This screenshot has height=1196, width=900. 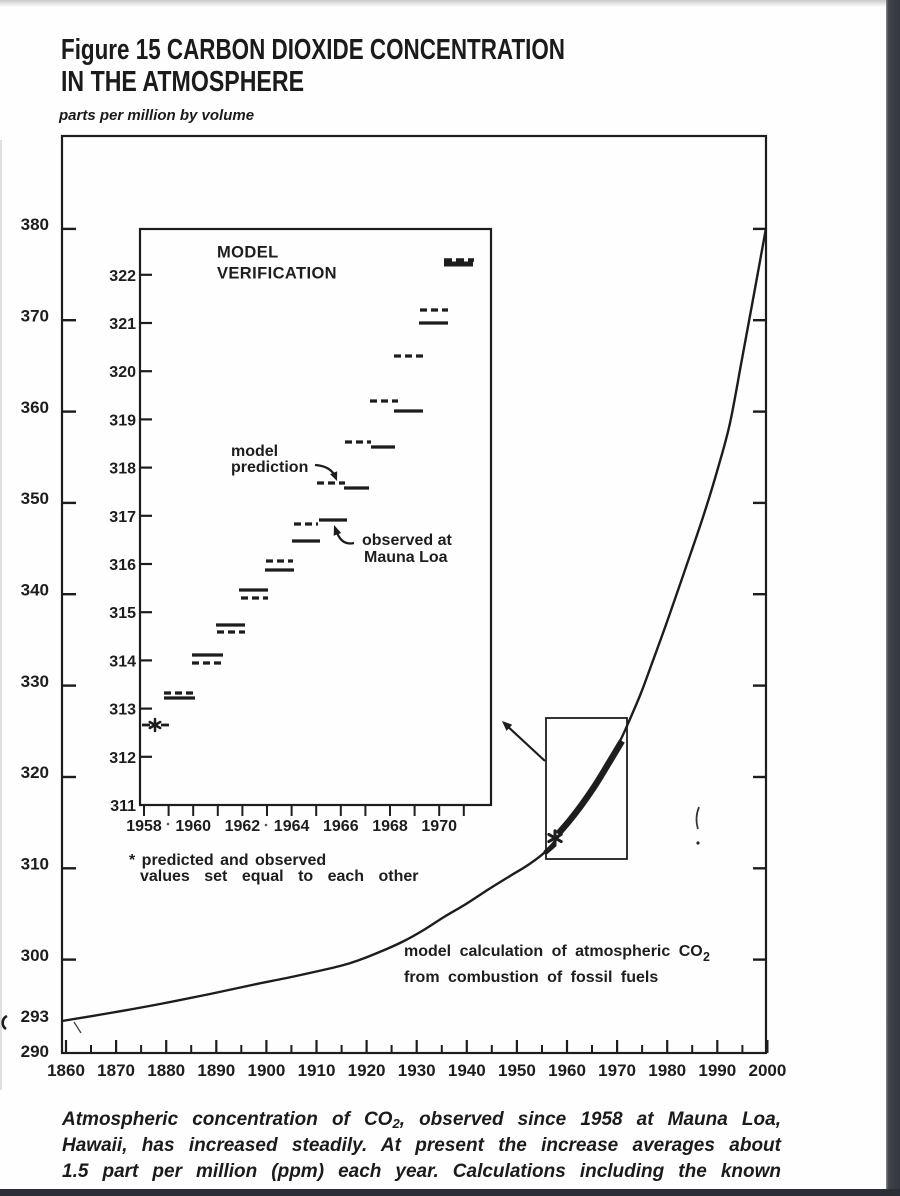 What do you see at coordinates (144, 826) in the screenshot?
I see `svg-text: 1958` at bounding box center [144, 826].